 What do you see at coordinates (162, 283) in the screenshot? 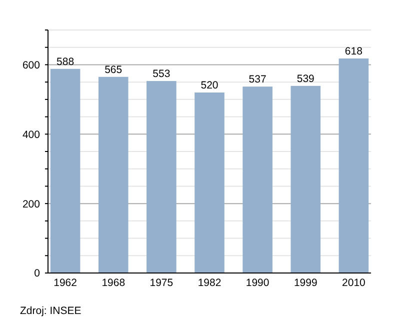
I see `x-tick-label: 1975` at bounding box center [162, 283].